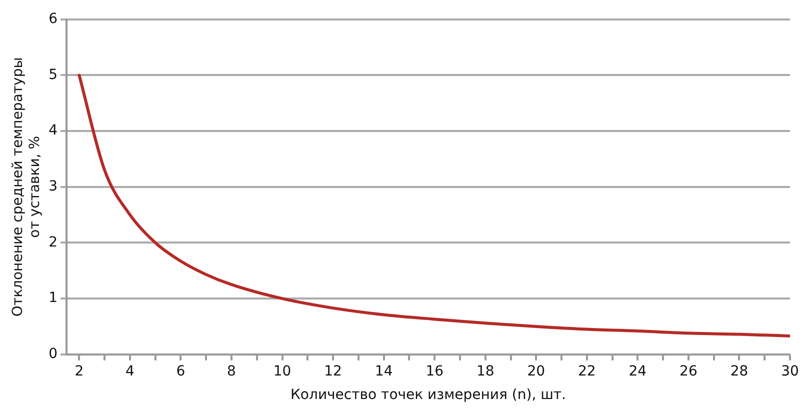 This screenshot has height=416, width=812. What do you see at coordinates (485, 371) in the screenshot?
I see `x-tick-label: 18` at bounding box center [485, 371].